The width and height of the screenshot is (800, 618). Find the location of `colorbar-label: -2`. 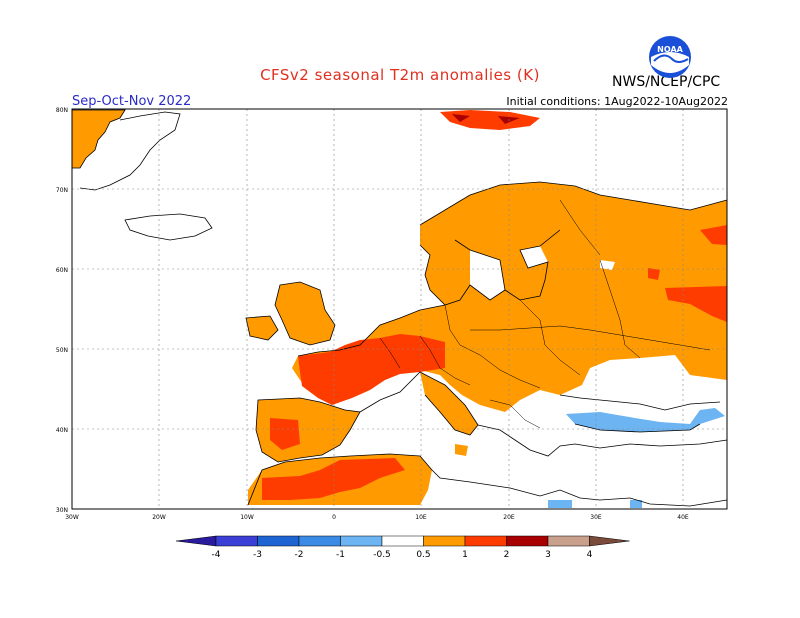

colorbar-label: -2 is located at coordinates (299, 555).